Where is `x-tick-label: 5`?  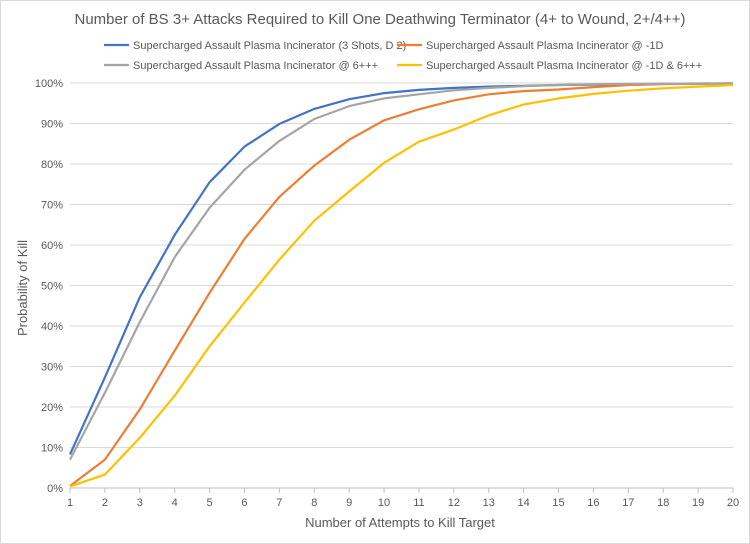
x-tick-label: 5 is located at coordinates (210, 503).